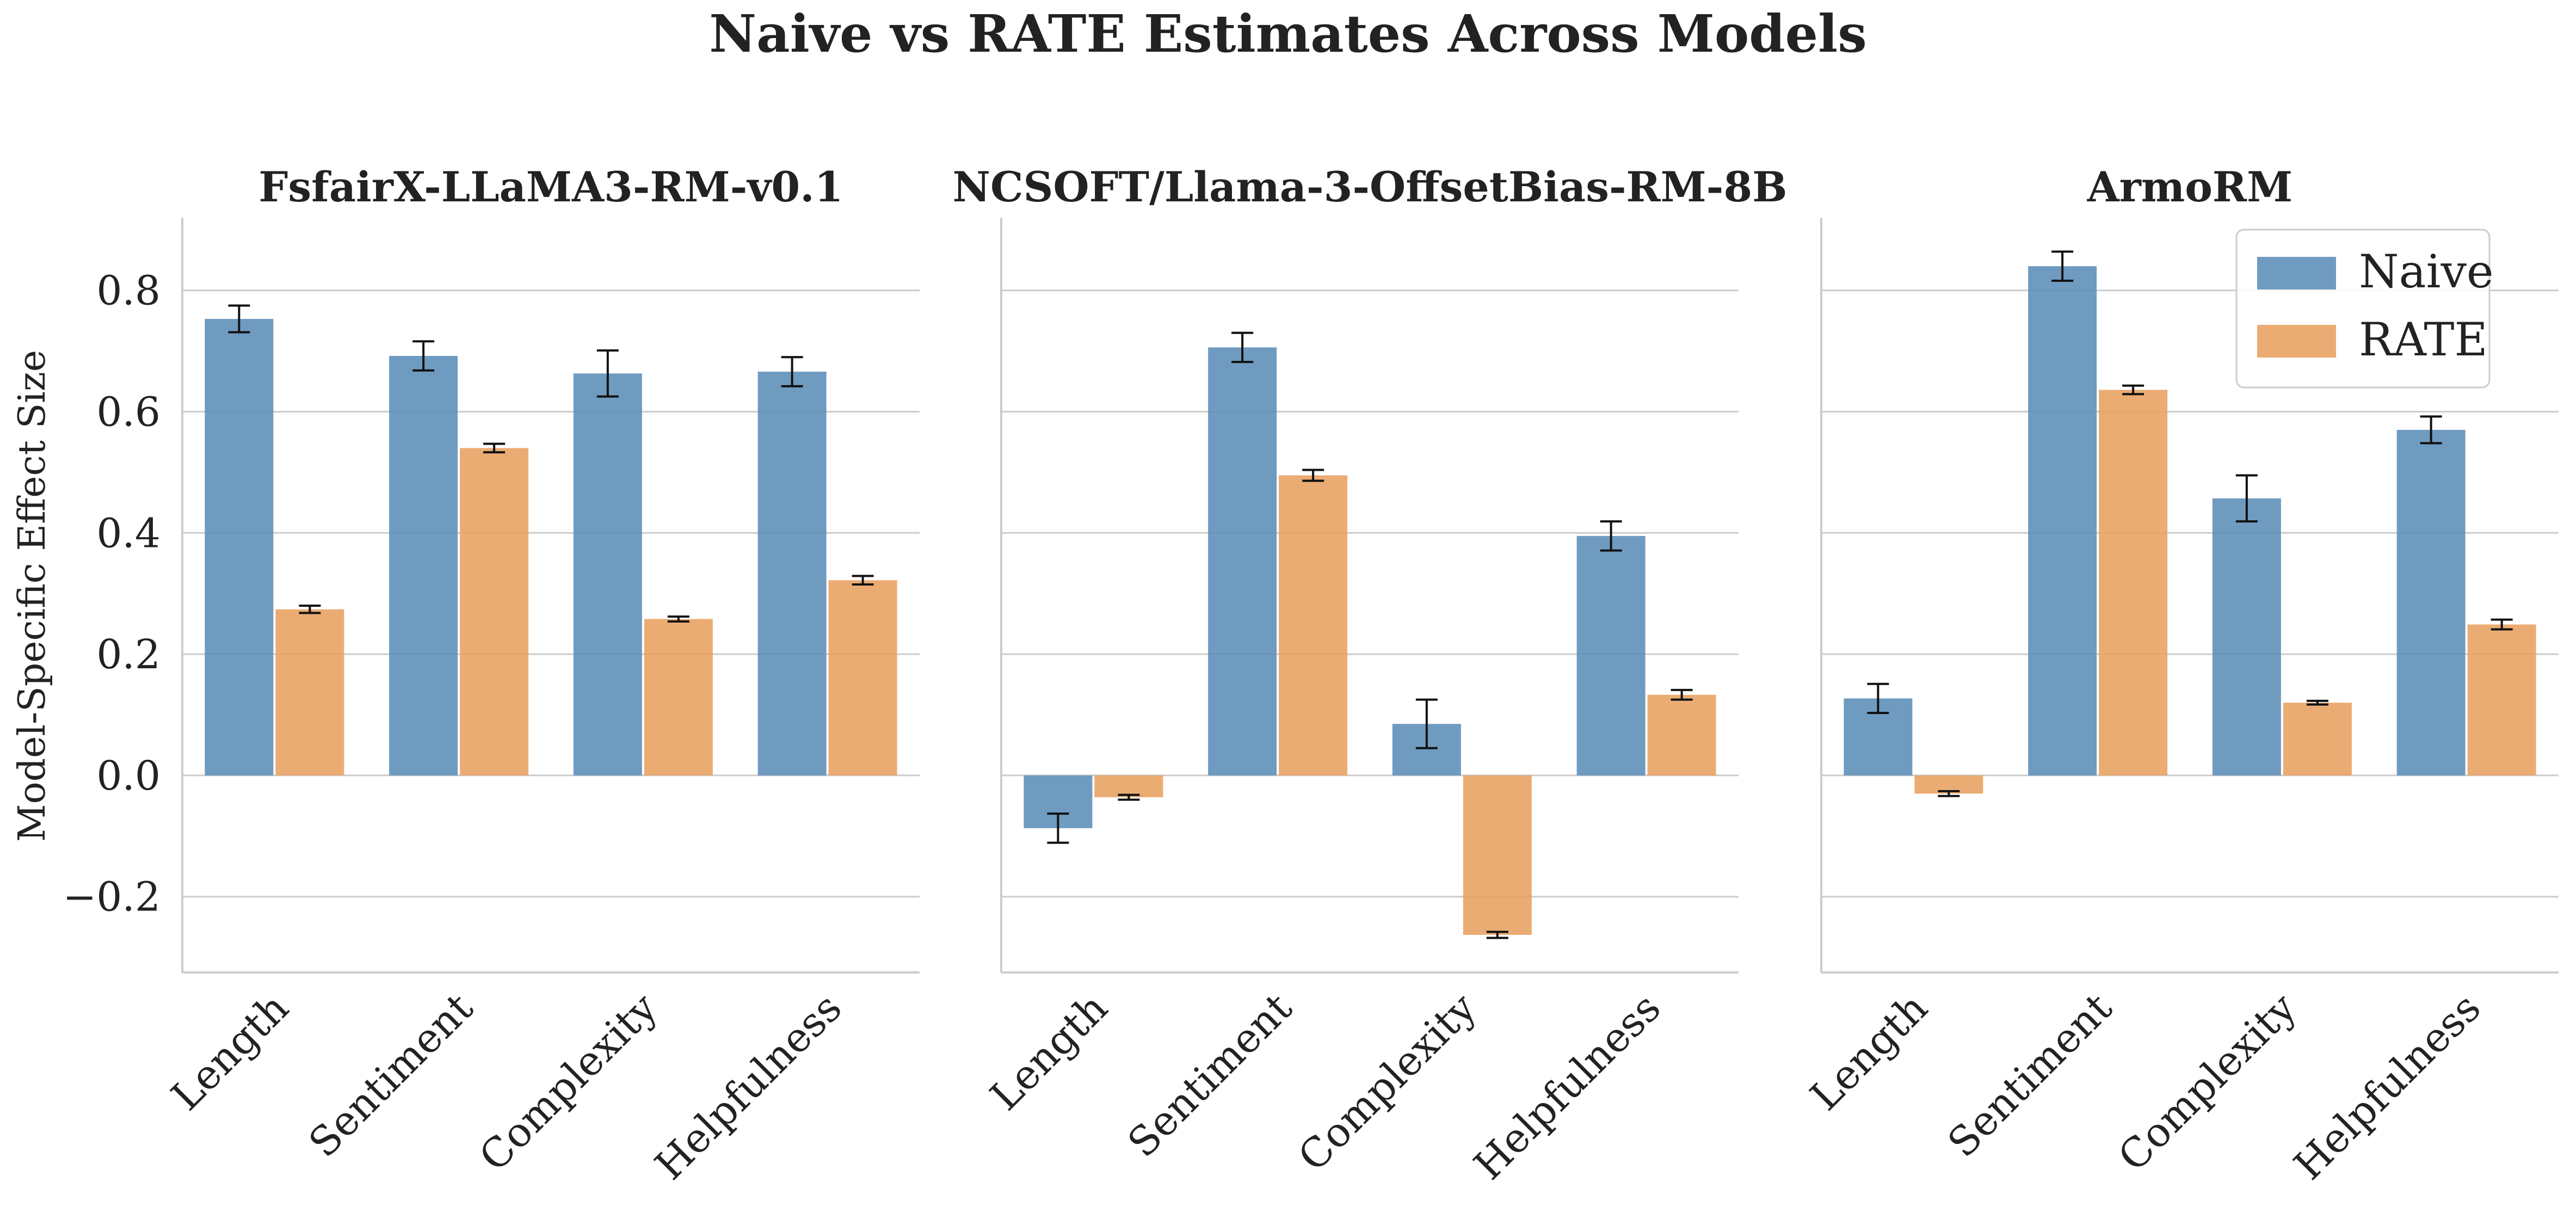 Image resolution: width=2576 pixels, height=1213 pixels. What do you see at coordinates (2296, 341) in the screenshot?
I see `legend-swatch-rate` at bounding box center [2296, 341].